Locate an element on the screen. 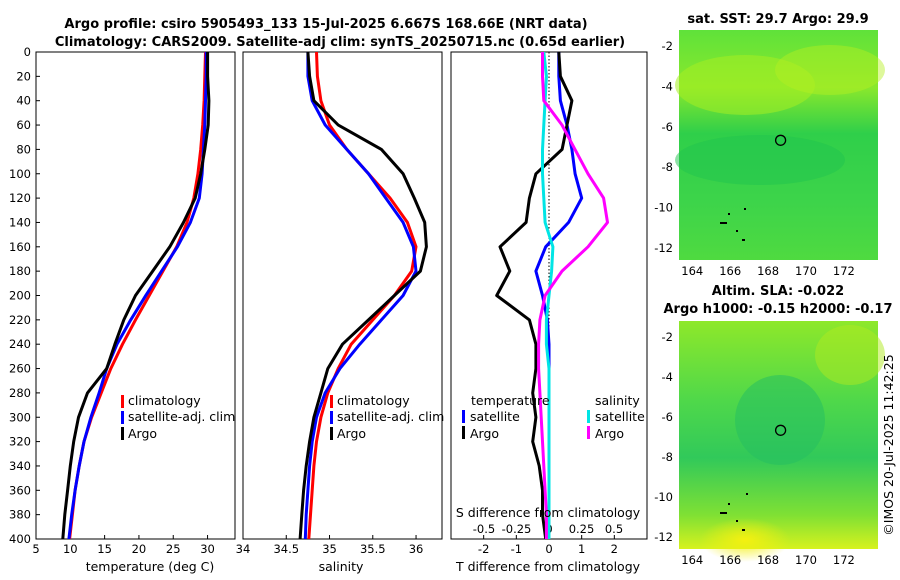  sla-islands is located at coordinates (734, 512).